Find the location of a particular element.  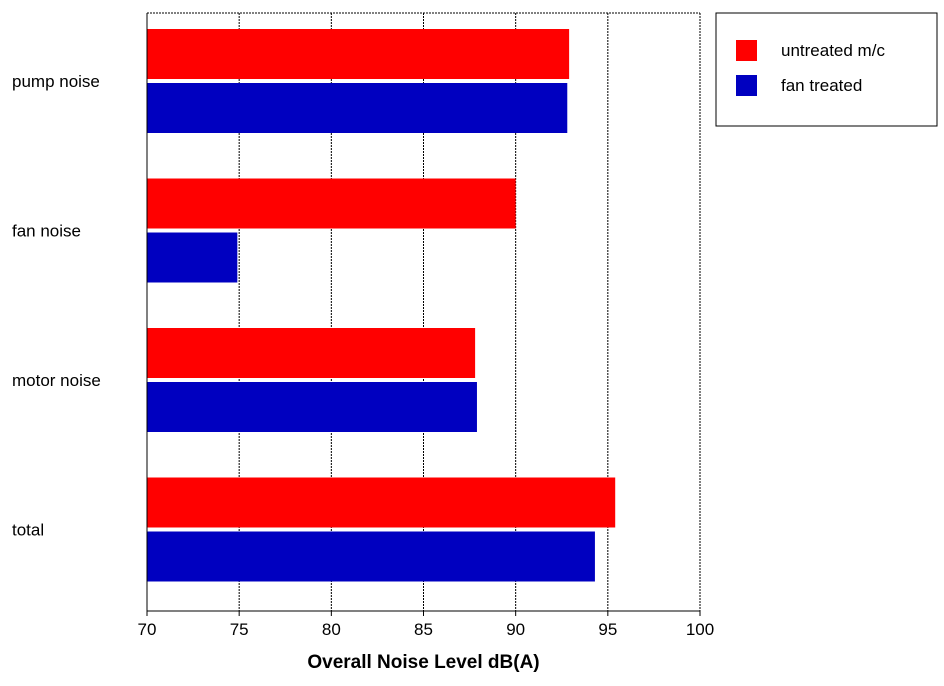

x-axis-ticks: 70 75 80 85 90 95 100 is located at coordinates (426, 625).